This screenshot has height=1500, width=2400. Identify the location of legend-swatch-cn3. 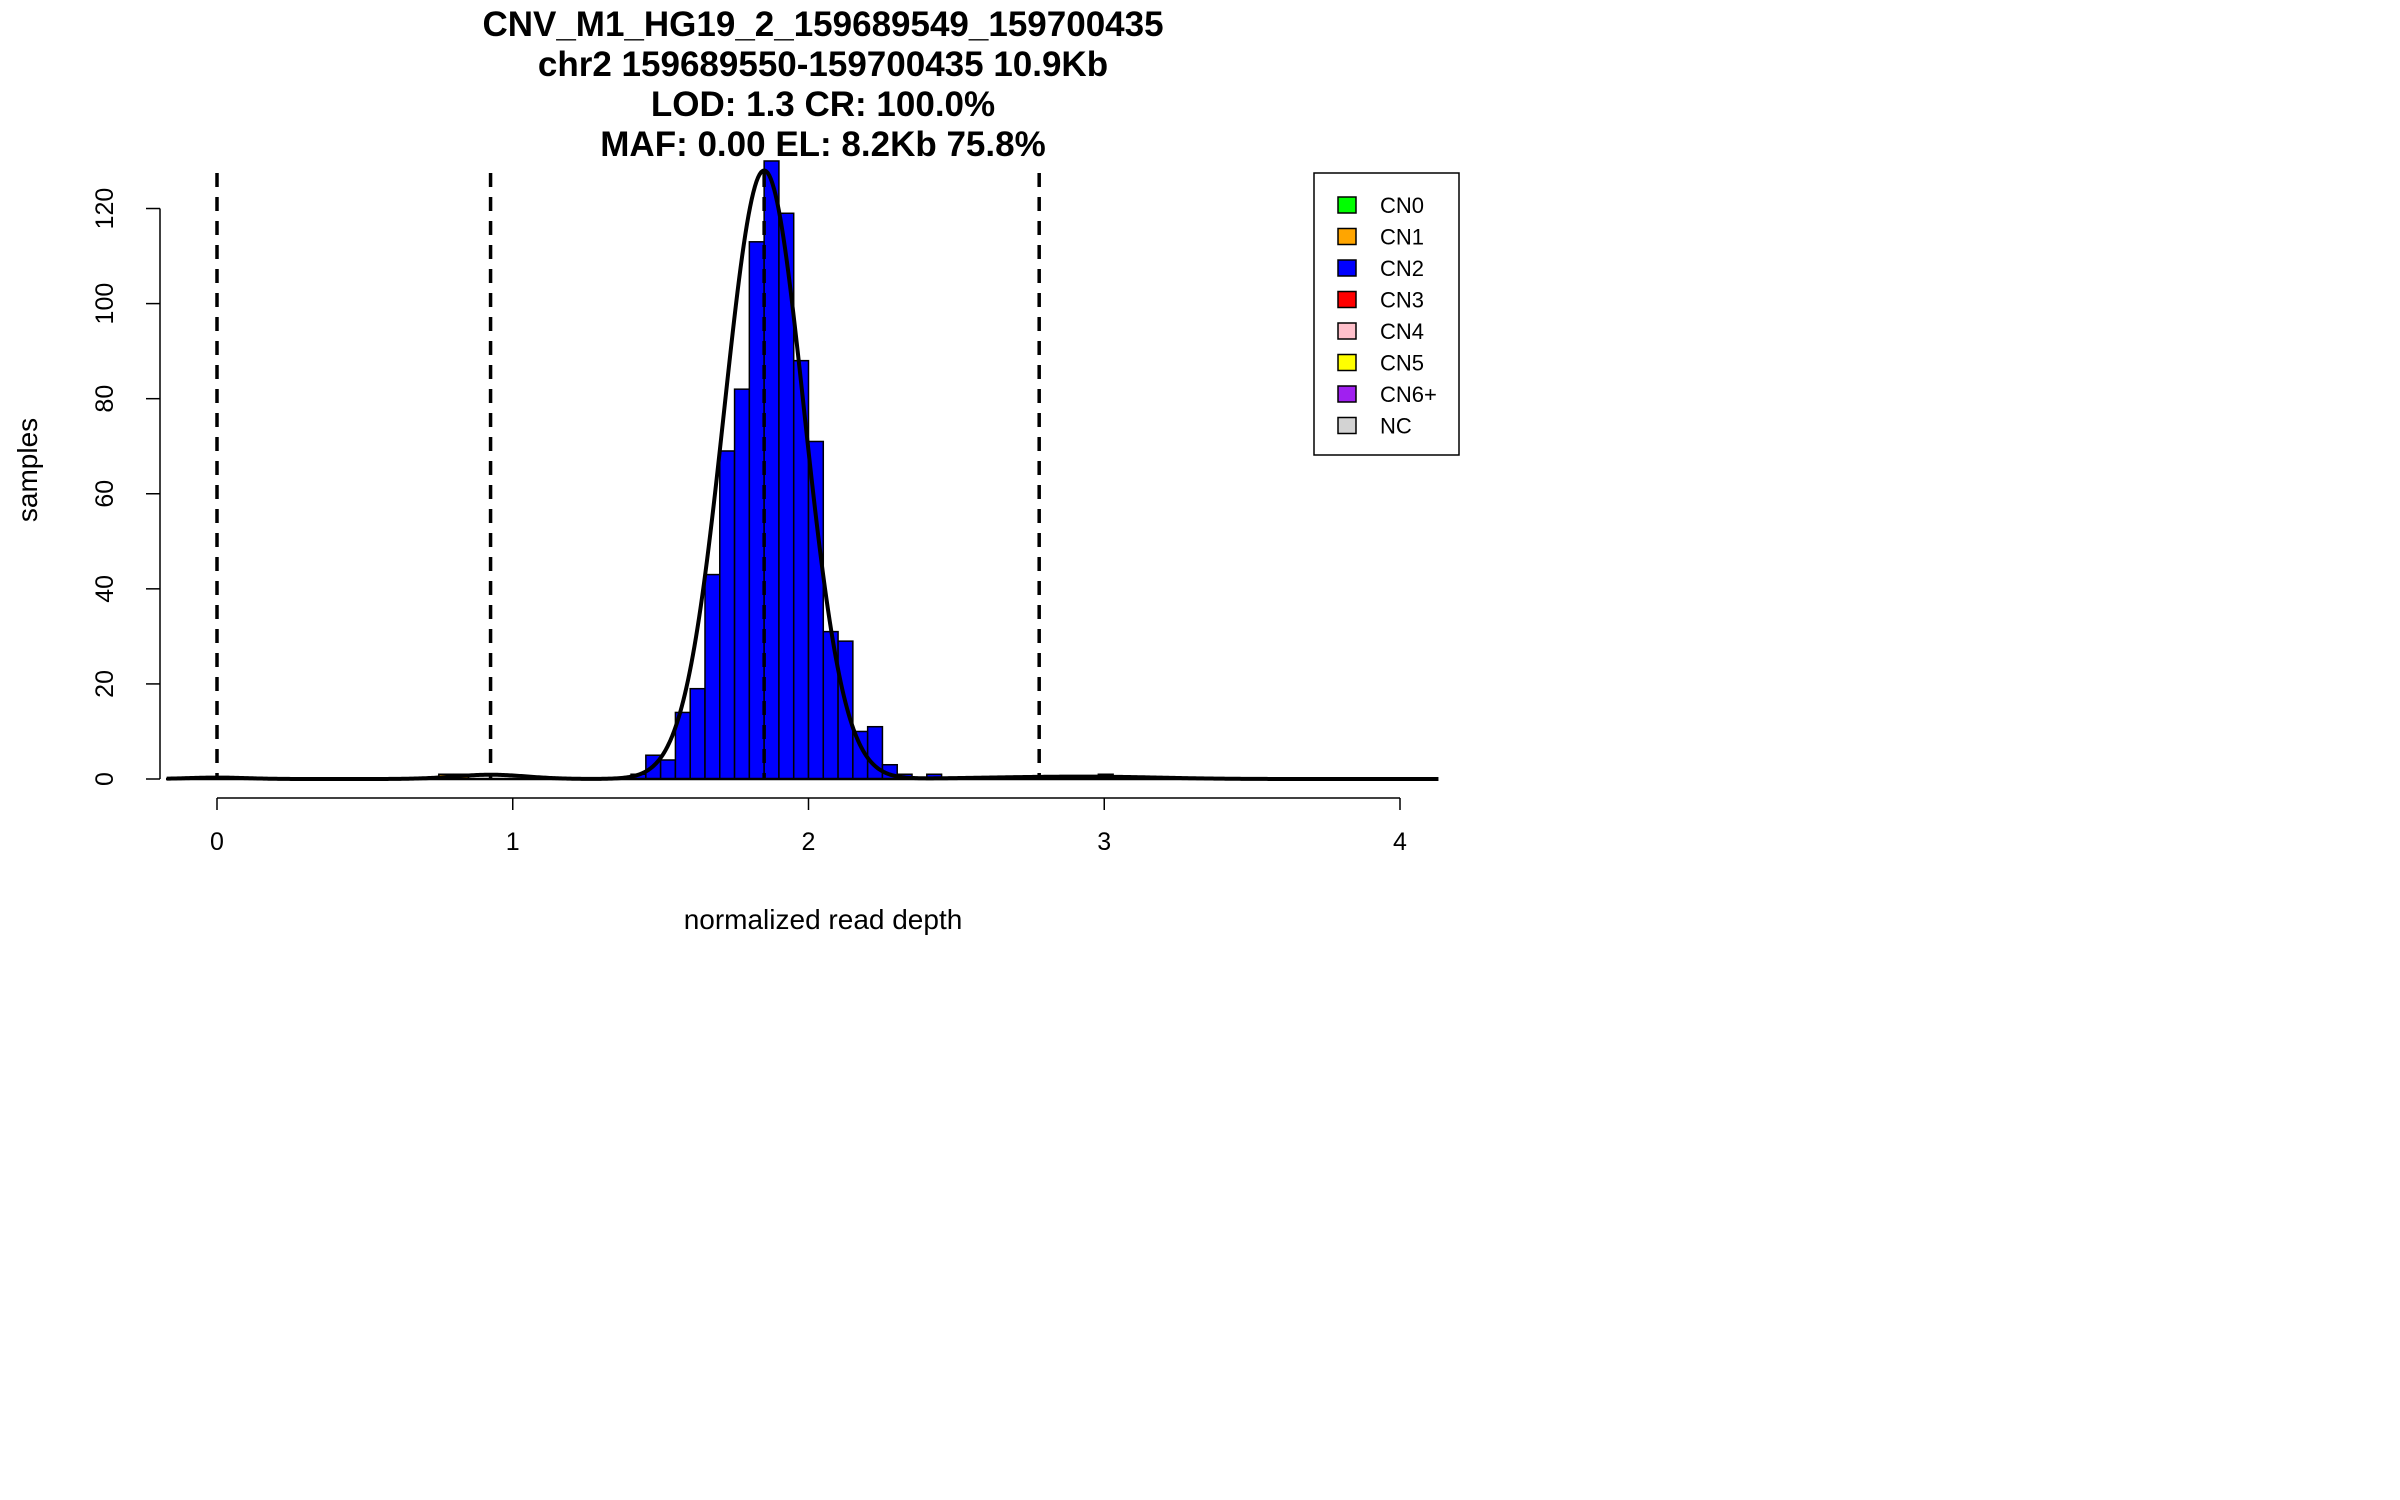
(1347, 299).